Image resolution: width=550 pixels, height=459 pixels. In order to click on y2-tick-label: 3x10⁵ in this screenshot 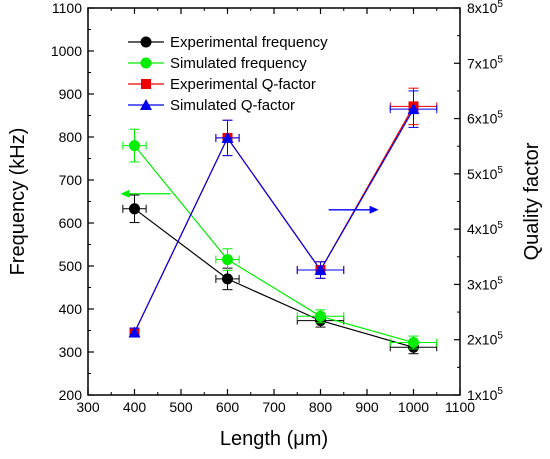, I will do `click(485, 283)`.